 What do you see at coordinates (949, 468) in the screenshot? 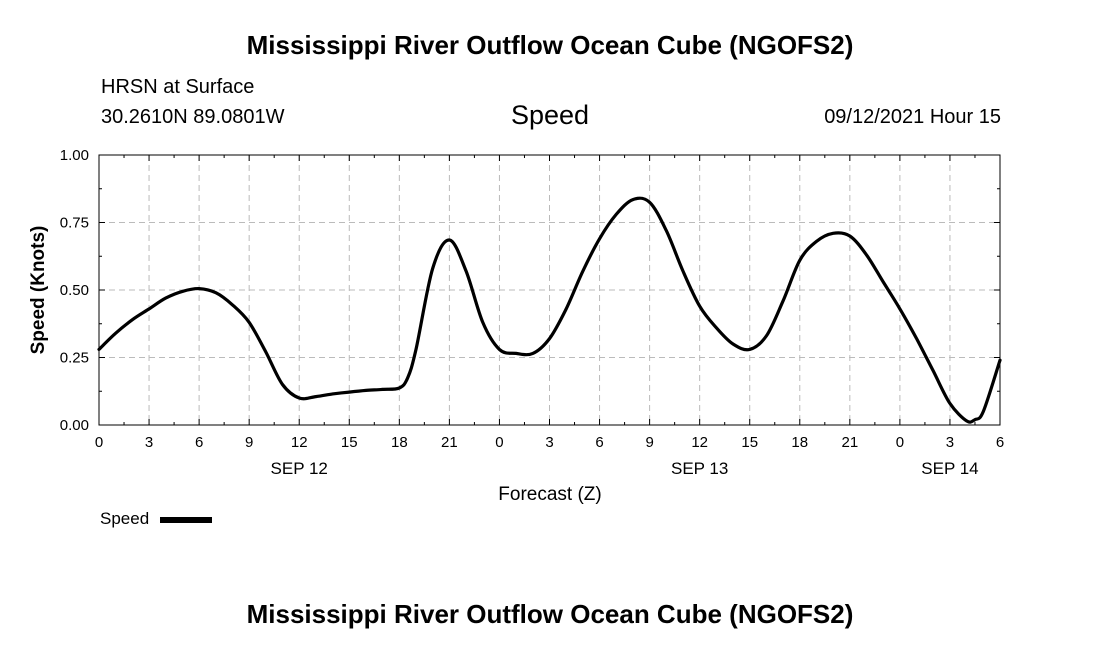
I see `date-label: SEP 14` at bounding box center [949, 468].